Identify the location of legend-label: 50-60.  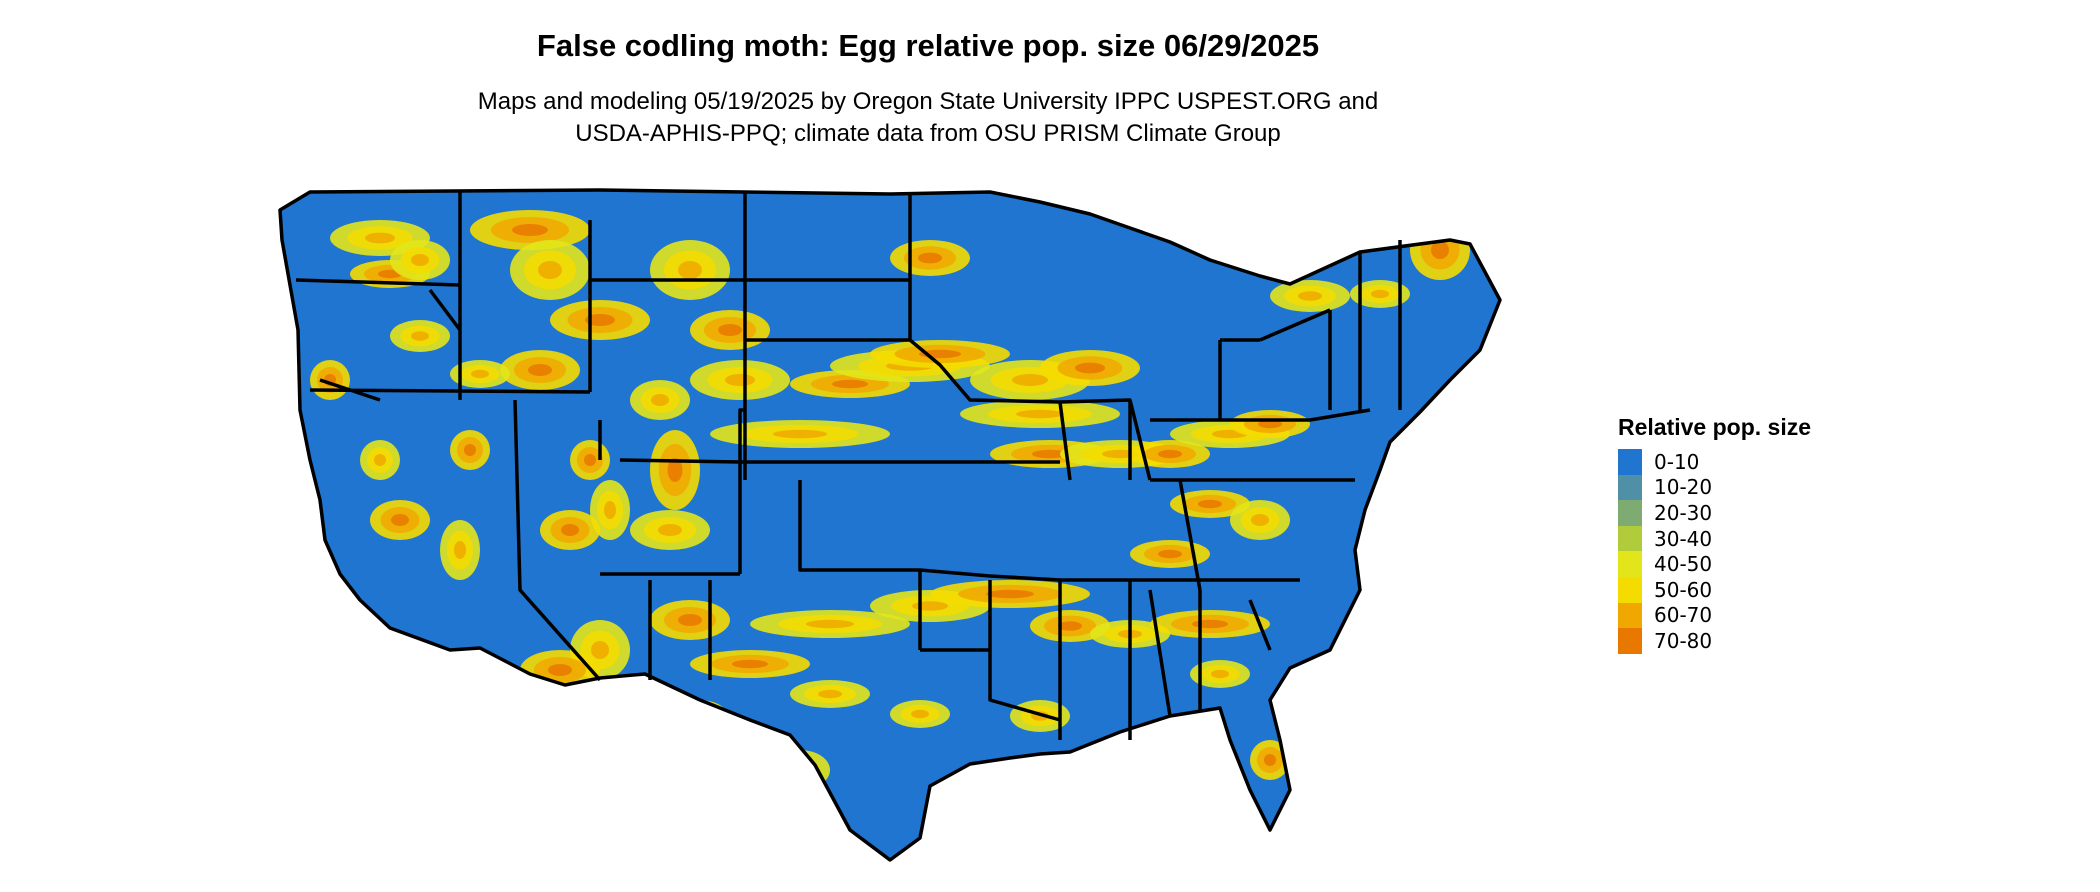
(1683, 589).